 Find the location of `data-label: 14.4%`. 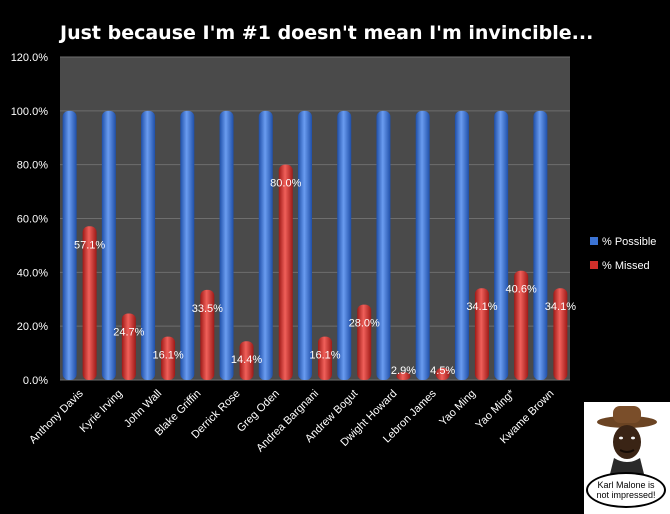

data-label: 14.4% is located at coordinates (246, 360).